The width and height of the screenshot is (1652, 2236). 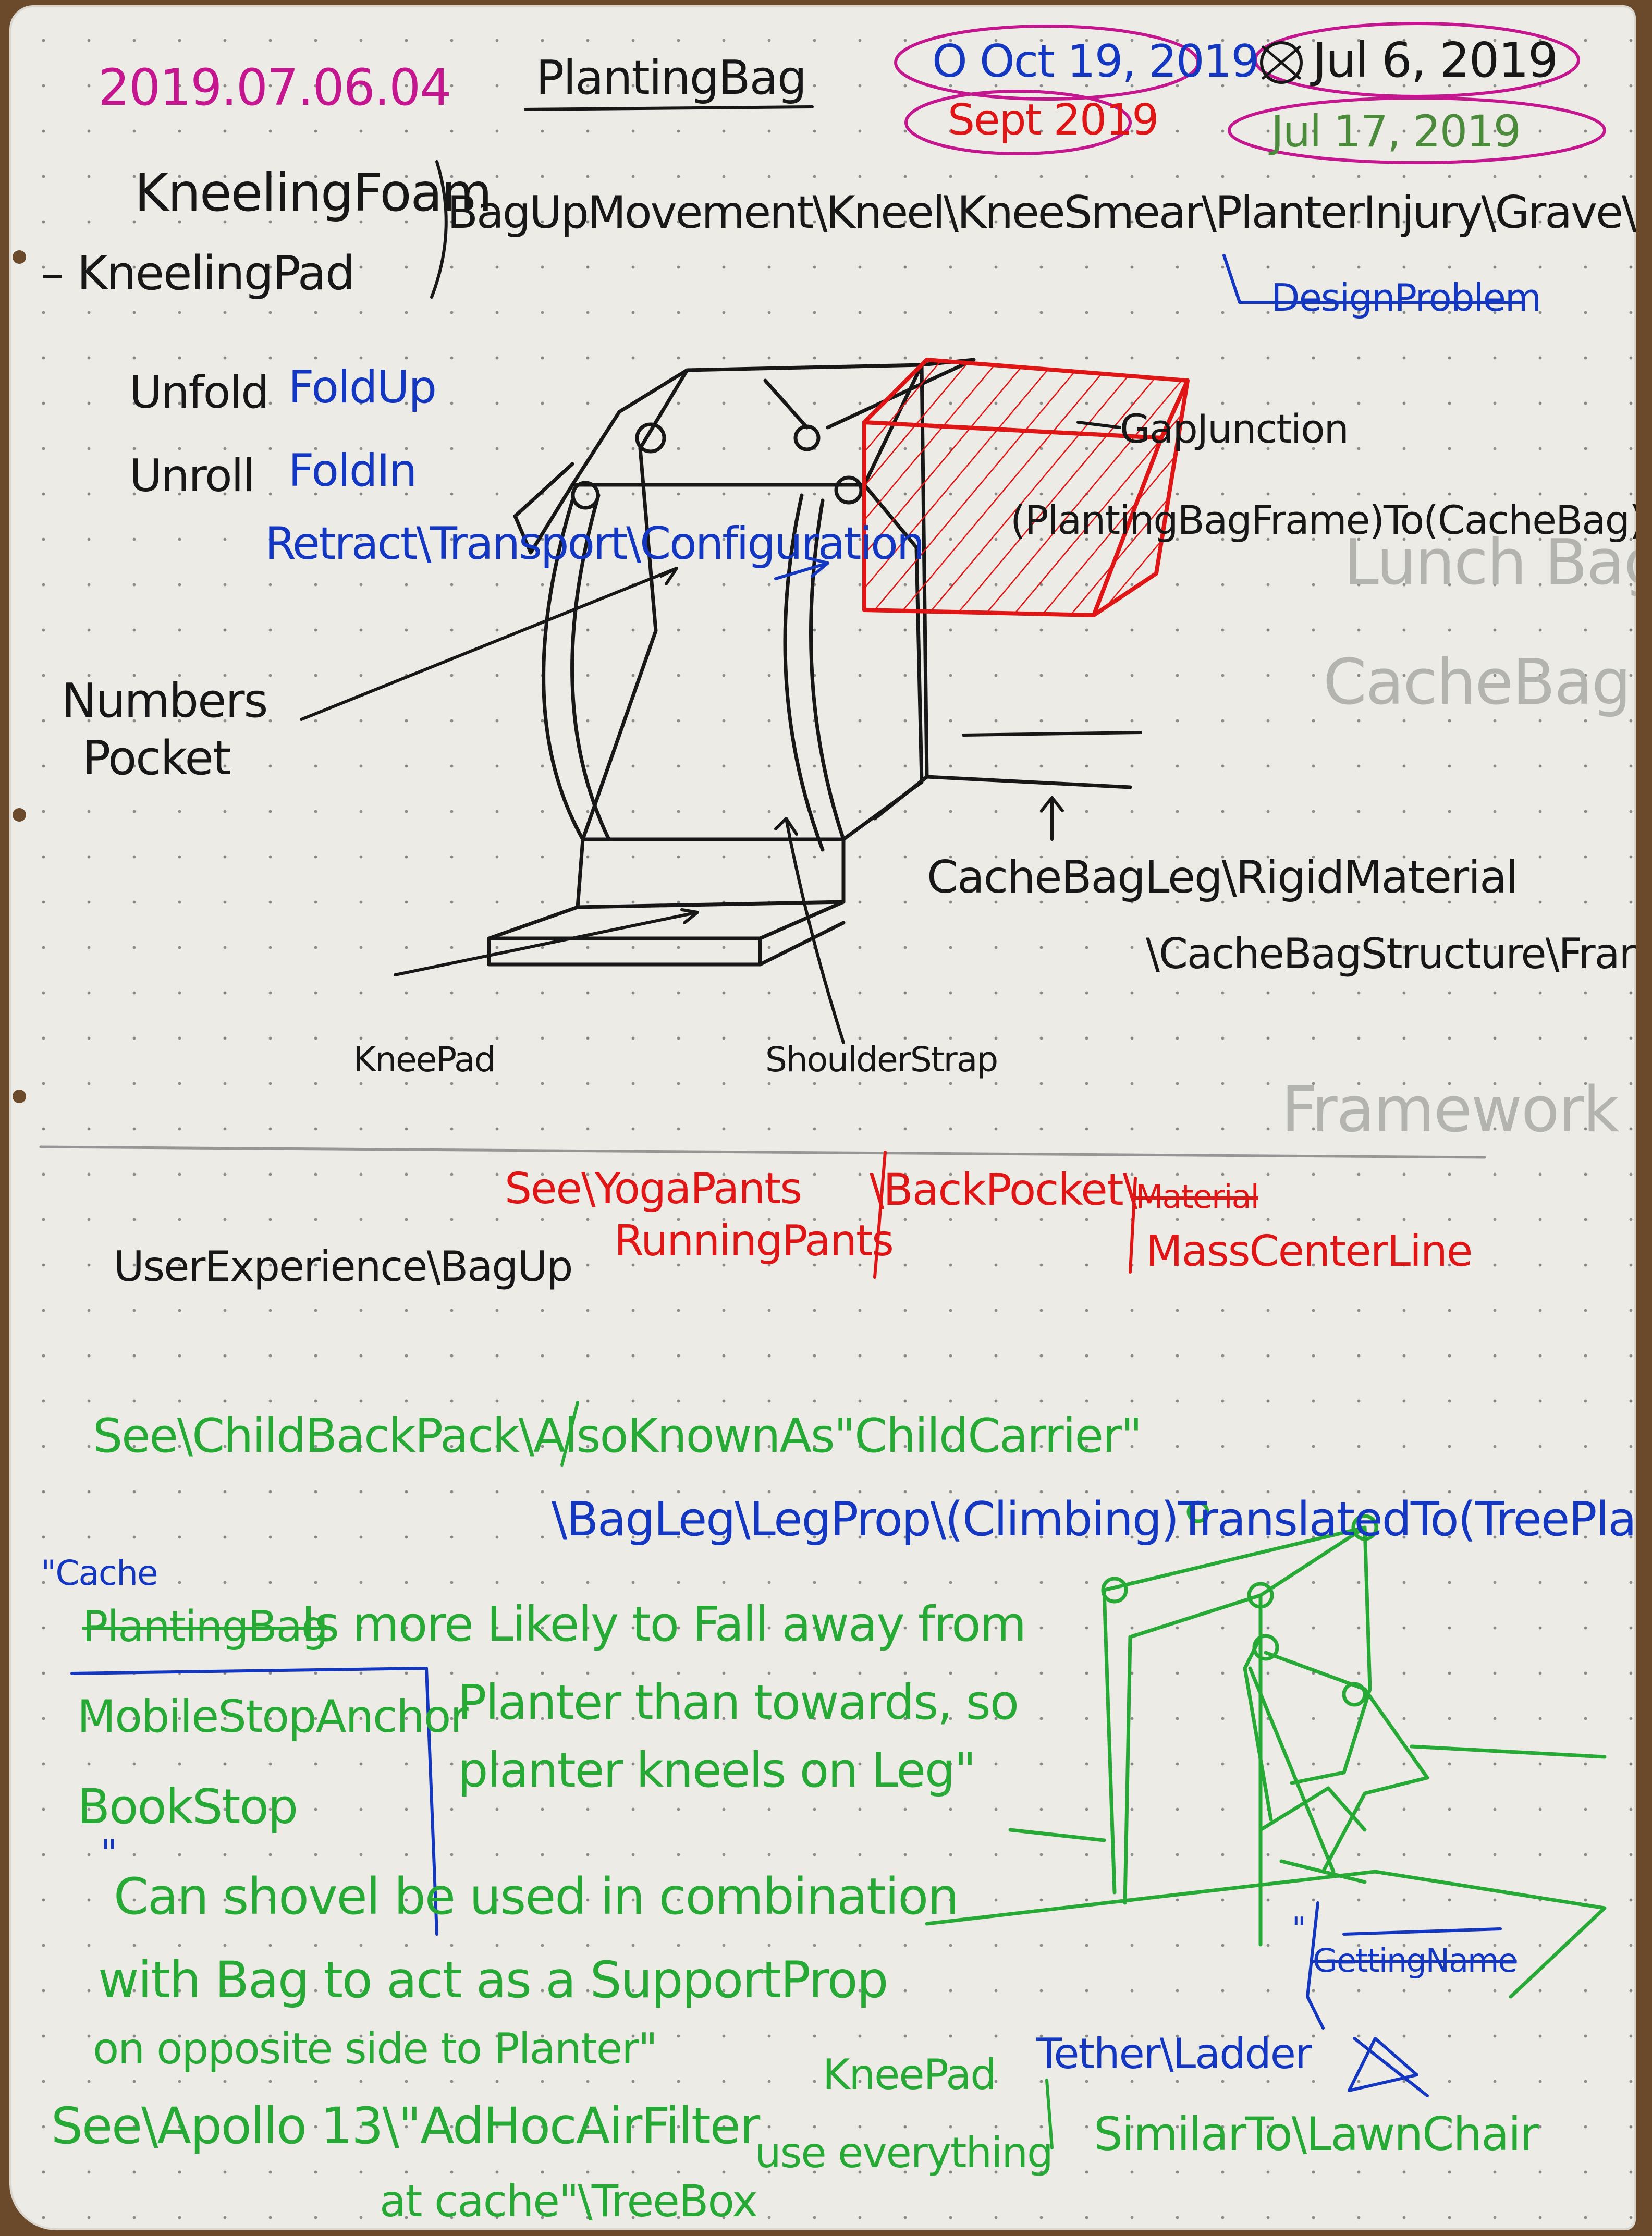 What do you see at coordinates (99, 1573) in the screenshot?
I see `cache-quote: "Cache` at bounding box center [99, 1573].